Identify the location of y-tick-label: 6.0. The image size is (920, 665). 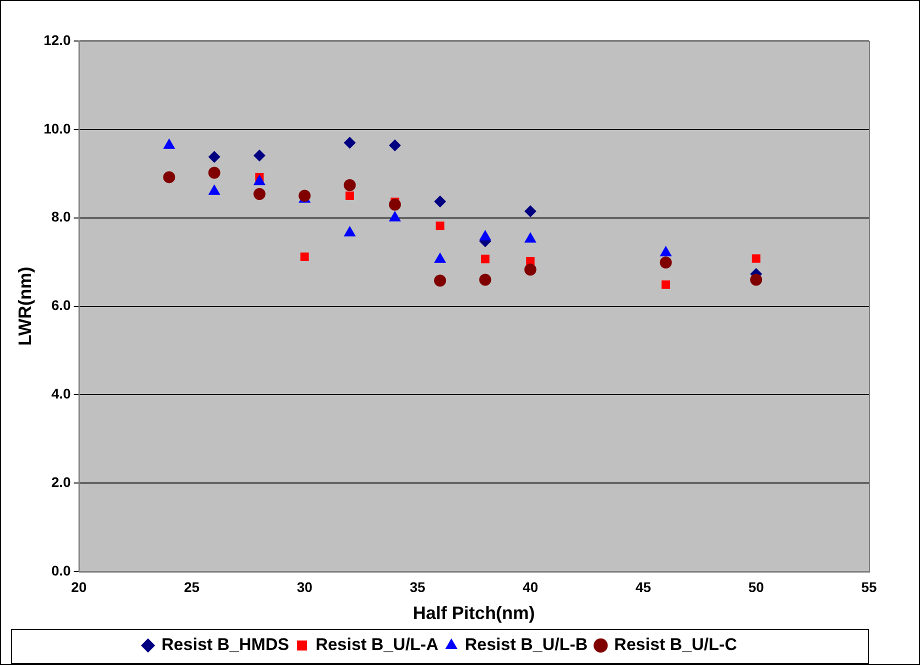
(61, 305).